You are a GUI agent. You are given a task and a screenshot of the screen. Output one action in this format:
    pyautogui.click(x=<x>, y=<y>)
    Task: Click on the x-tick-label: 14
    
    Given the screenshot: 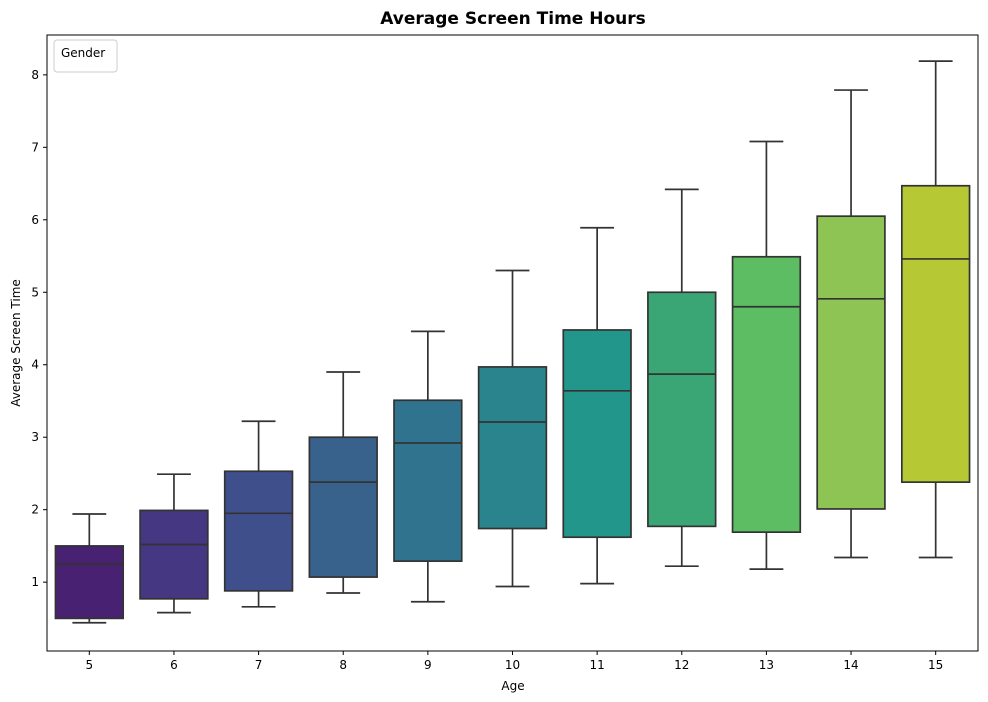 What is the action you would take?
    pyautogui.click(x=850, y=665)
    